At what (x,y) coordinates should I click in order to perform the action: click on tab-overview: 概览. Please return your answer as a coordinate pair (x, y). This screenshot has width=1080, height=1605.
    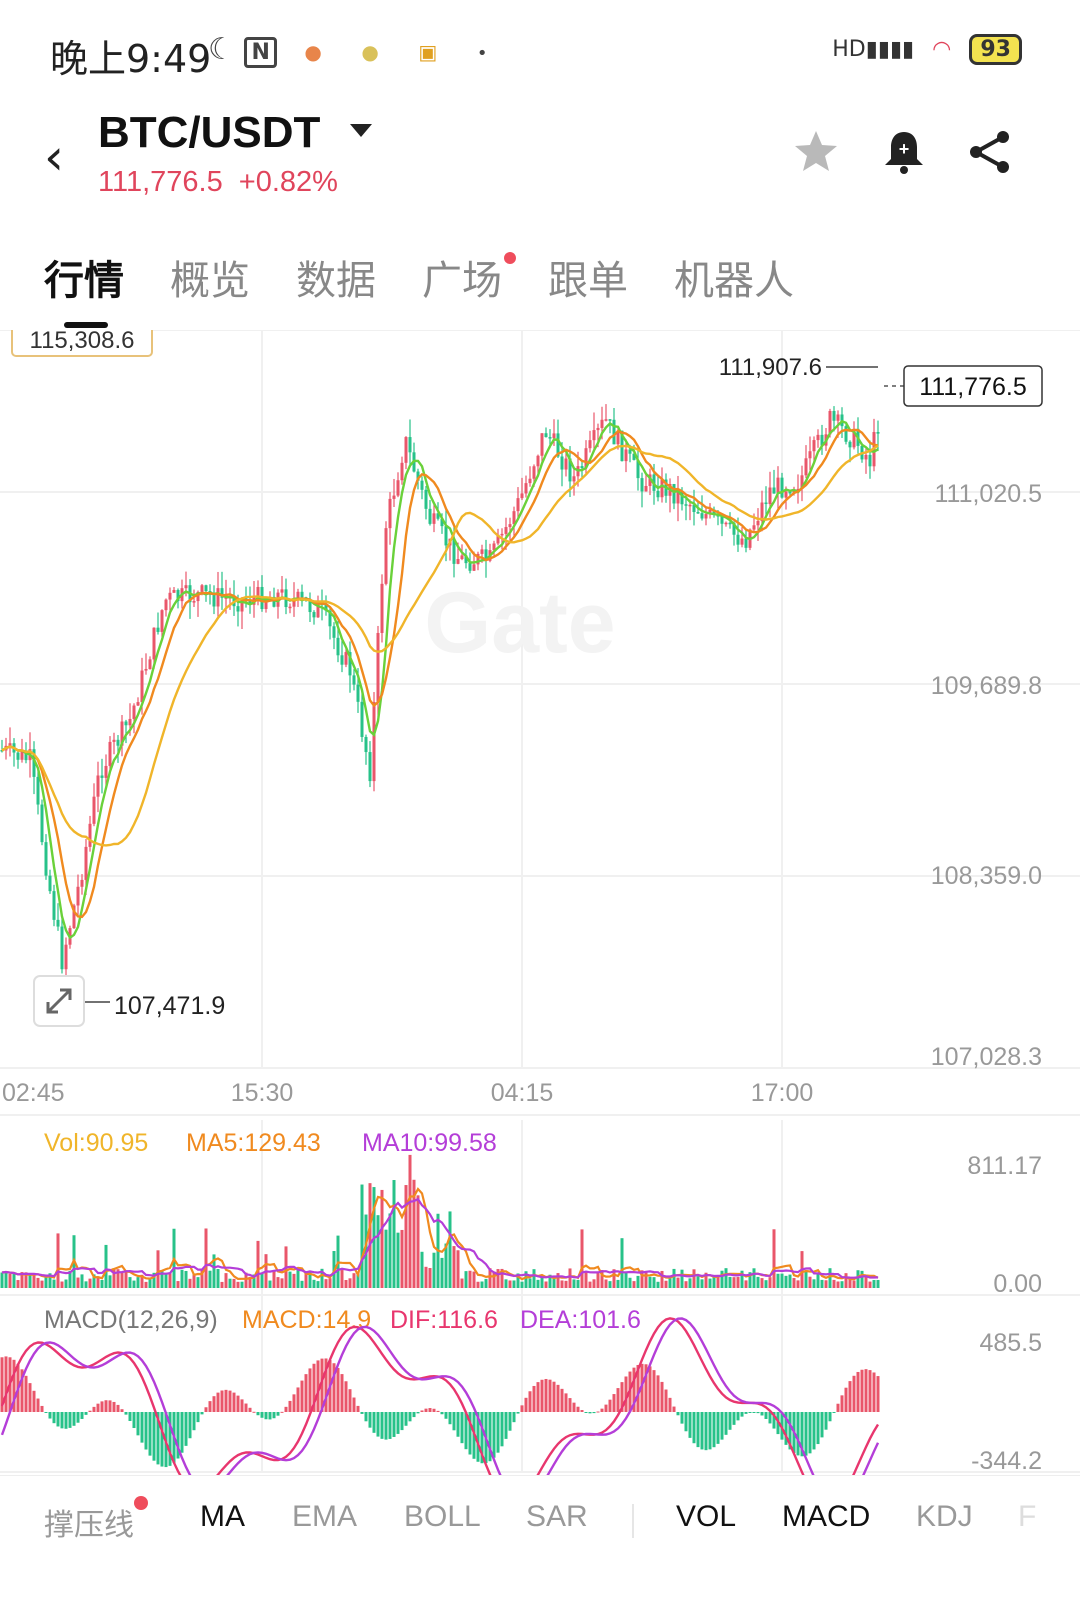
    Looking at the image, I should click on (210, 281).